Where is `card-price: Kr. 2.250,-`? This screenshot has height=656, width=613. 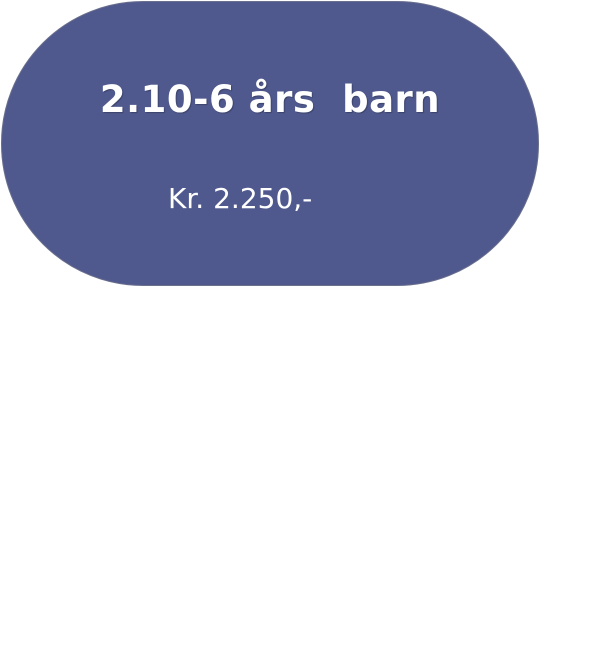
card-price: Kr. 2.250,- is located at coordinates (240, 198).